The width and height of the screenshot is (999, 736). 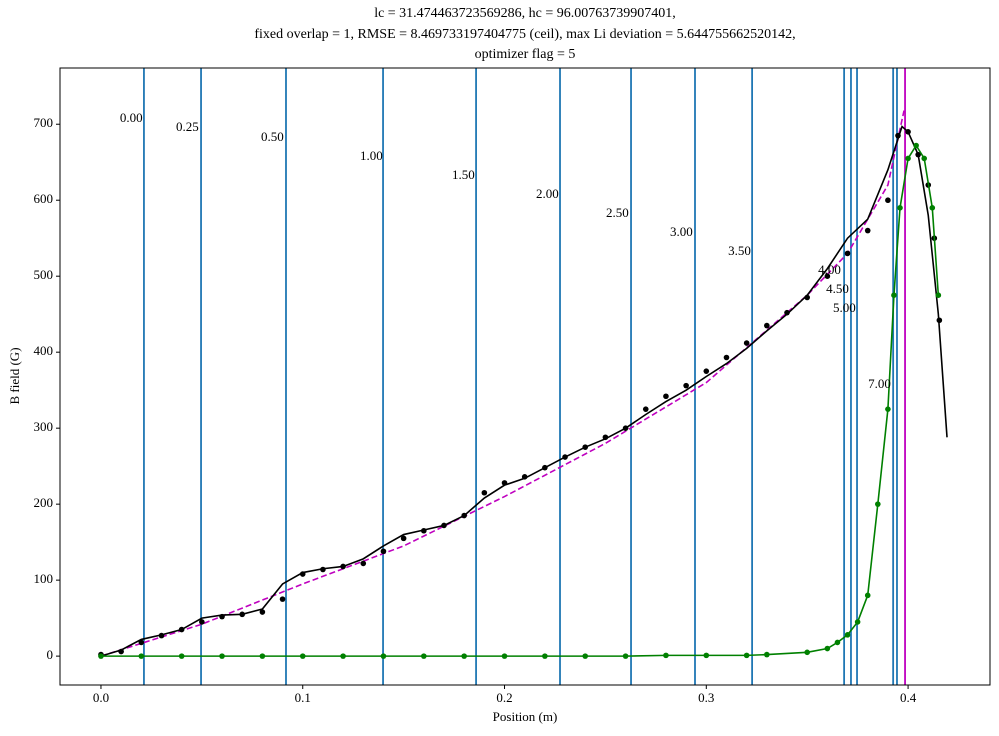 What do you see at coordinates (44, 274) in the screenshot?
I see `y-tick-label: 500` at bounding box center [44, 274].